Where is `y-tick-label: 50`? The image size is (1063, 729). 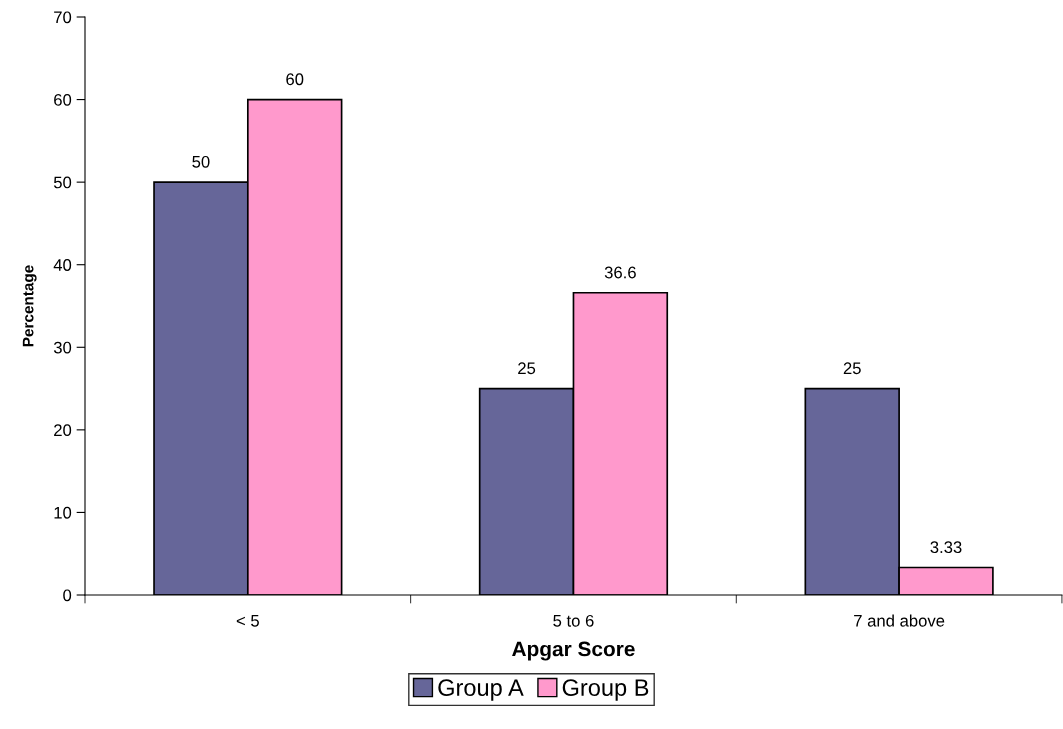 y-tick-label: 50 is located at coordinates (62, 182).